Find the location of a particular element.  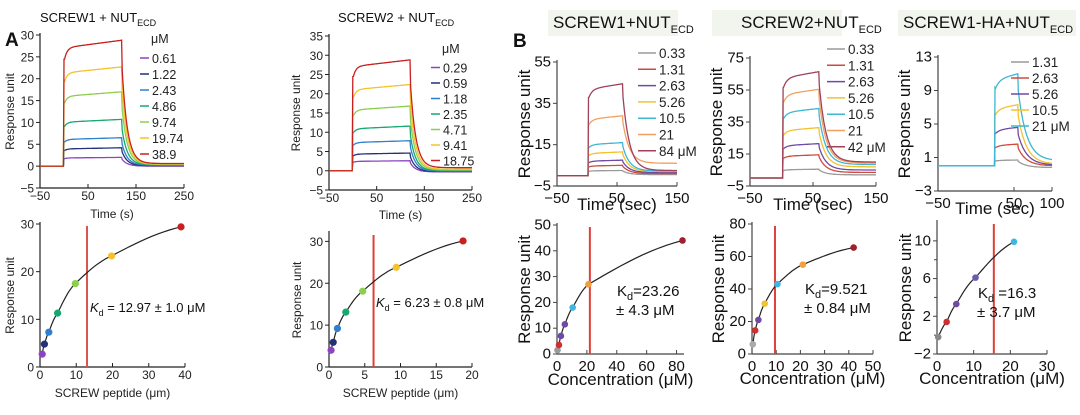

legend-label: 21 is located at coordinates (666, 135).